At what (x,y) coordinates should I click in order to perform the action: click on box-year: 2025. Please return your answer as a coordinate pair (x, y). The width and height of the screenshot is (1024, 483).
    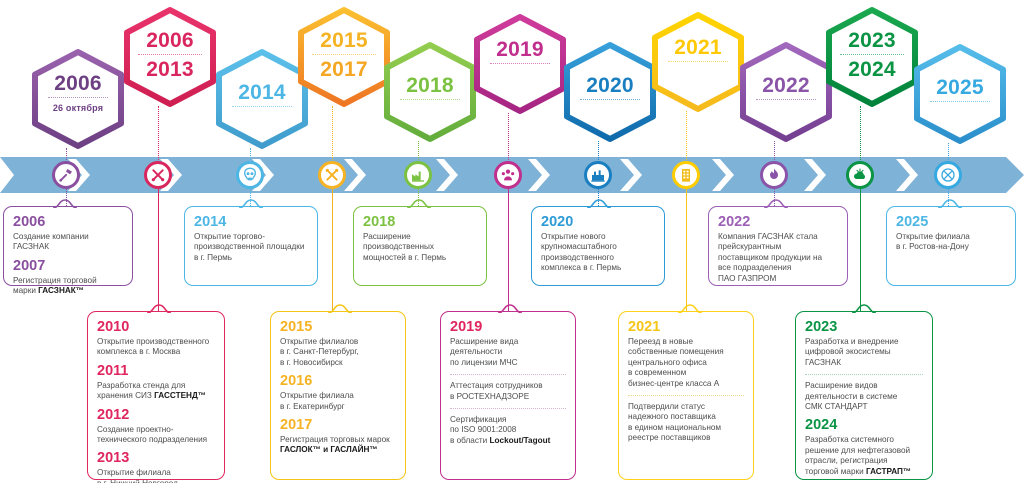
    Looking at the image, I should click on (912, 222).